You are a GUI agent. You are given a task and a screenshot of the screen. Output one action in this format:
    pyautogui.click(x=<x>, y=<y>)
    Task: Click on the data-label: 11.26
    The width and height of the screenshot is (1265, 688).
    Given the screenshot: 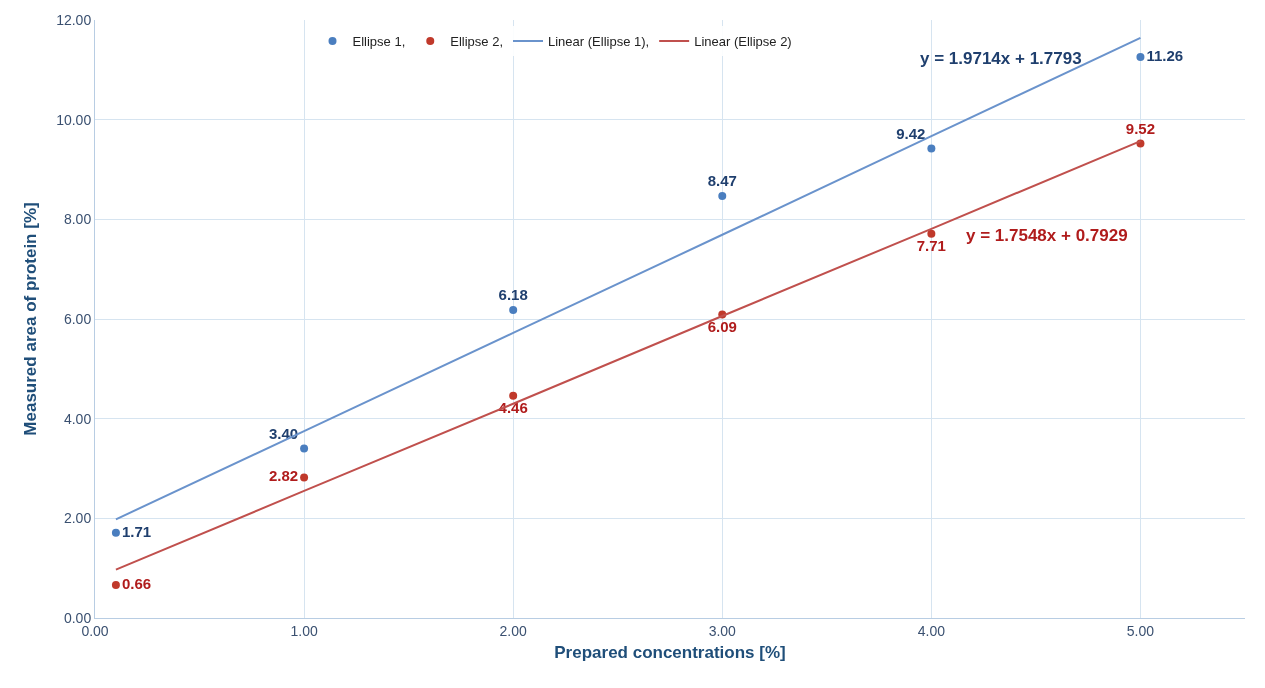 What is the action you would take?
    pyautogui.click(x=1165, y=55)
    